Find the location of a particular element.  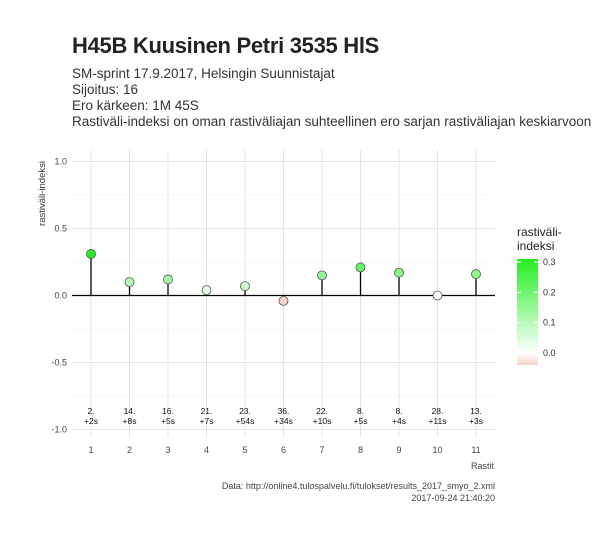

y-tick-label: -1.0 is located at coordinates (59, 430).